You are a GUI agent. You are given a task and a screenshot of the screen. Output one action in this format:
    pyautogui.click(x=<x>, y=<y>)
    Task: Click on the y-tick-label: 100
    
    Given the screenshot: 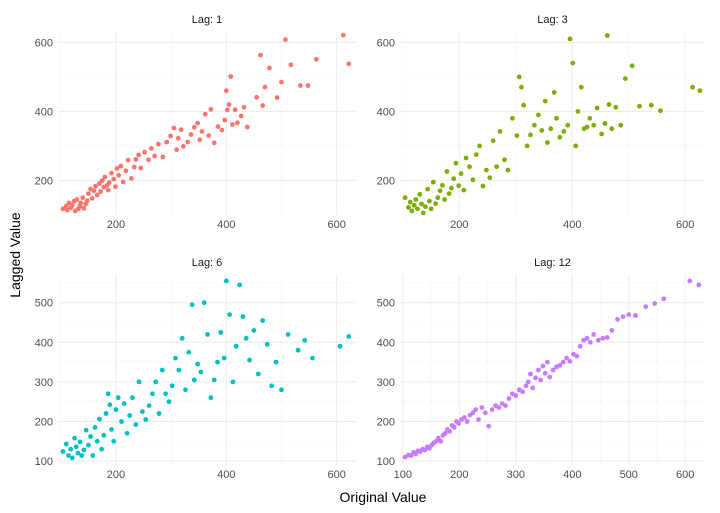 What is the action you would take?
    pyautogui.click(x=44, y=462)
    